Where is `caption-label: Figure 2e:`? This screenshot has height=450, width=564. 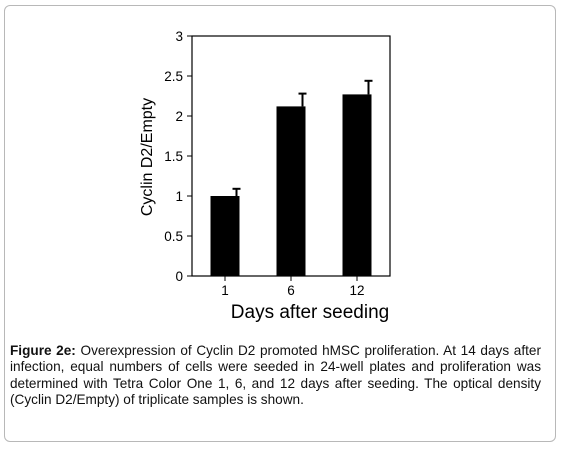
caption-label: Figure 2e: is located at coordinates (43, 350).